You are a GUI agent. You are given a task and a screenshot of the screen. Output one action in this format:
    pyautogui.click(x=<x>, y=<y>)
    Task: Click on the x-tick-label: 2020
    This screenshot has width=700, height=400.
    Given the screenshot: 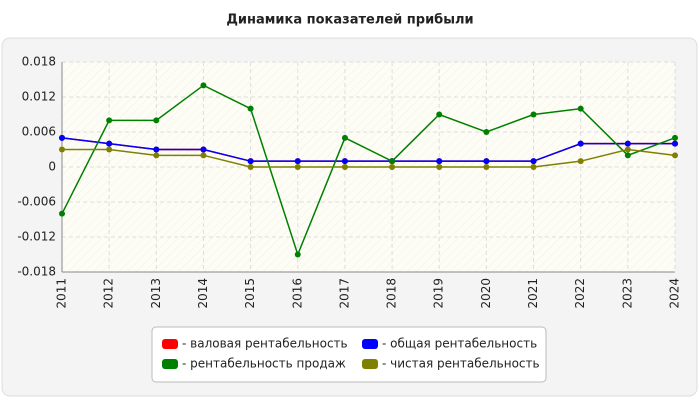 What is the action you would take?
    pyautogui.click(x=486, y=293)
    